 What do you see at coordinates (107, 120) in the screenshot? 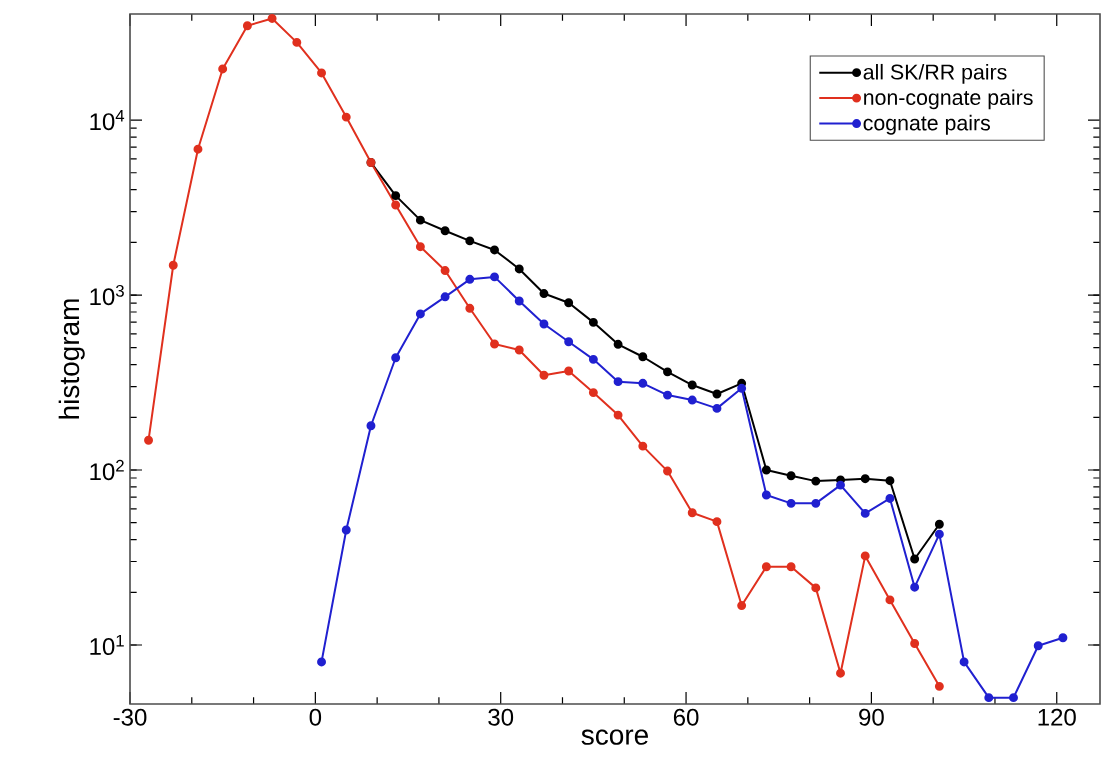
I see `y-tick-label: 10$^{4}$` at bounding box center [107, 120].